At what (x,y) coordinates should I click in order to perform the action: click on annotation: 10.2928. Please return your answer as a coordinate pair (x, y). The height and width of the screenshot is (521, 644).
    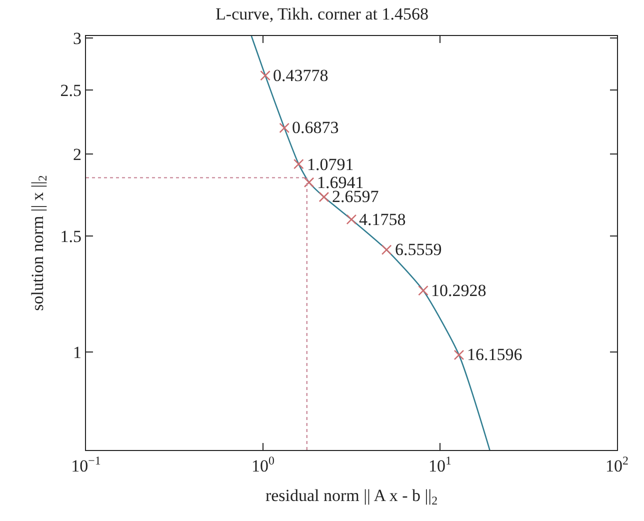
    Looking at the image, I should click on (458, 290).